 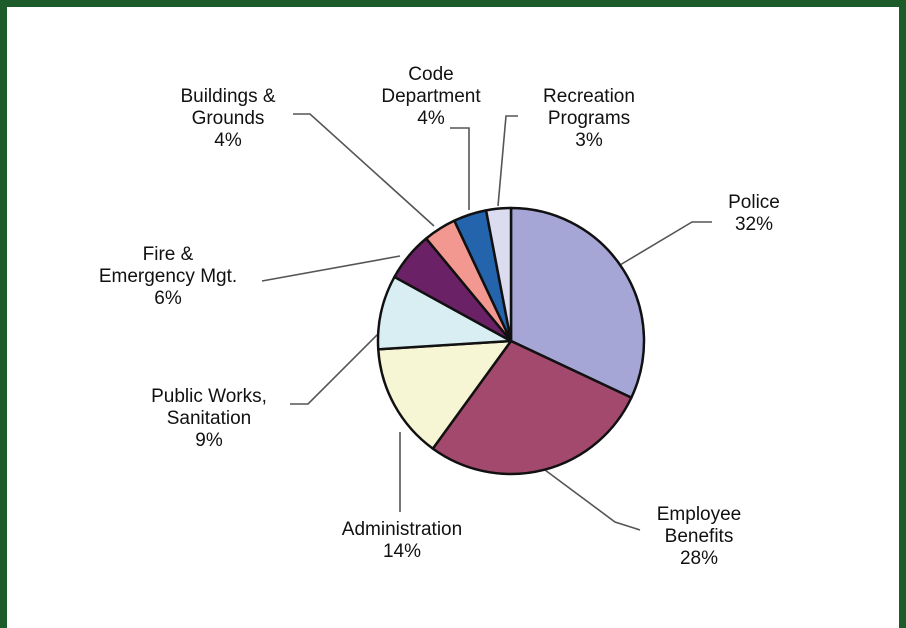 What do you see at coordinates (209, 396) in the screenshot?
I see `slice-name-line: Public Works,` at bounding box center [209, 396].